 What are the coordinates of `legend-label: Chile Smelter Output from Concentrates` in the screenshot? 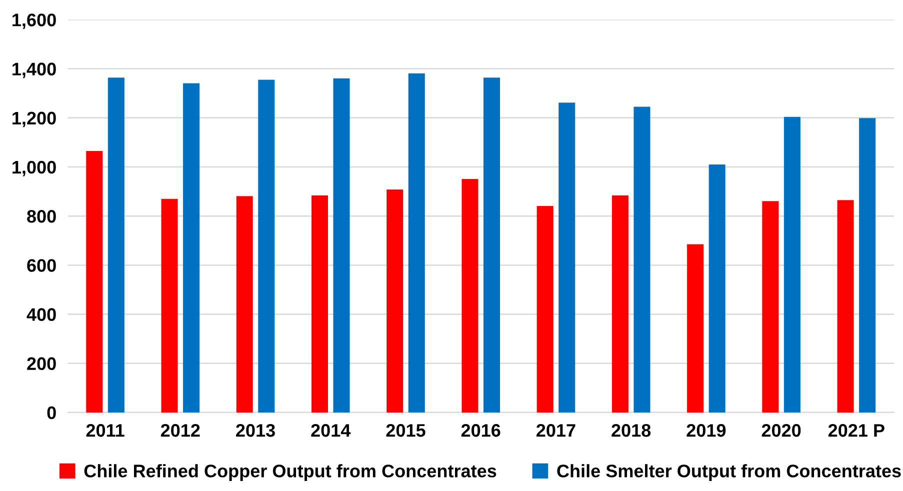 It's located at (729, 472).